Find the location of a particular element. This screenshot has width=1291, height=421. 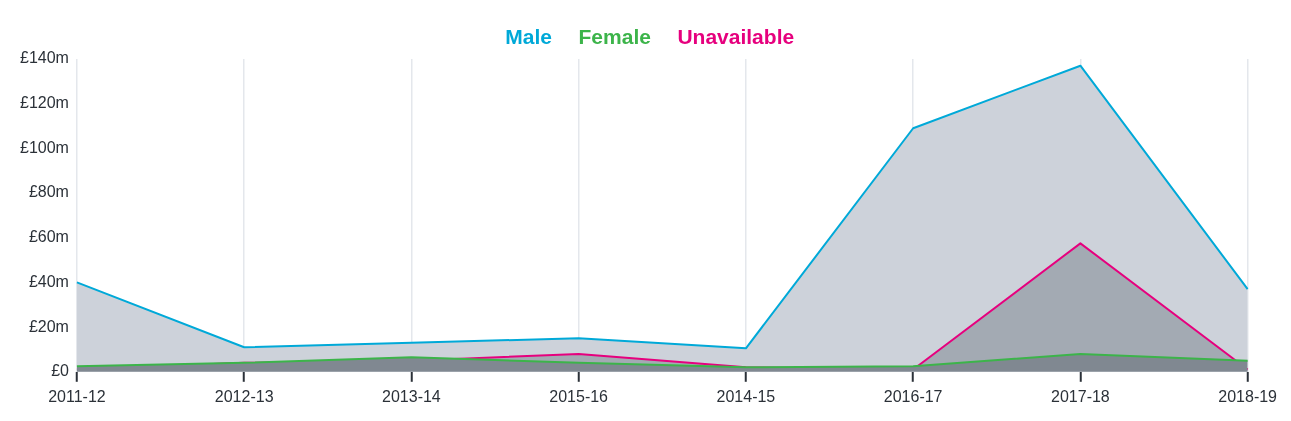

x-tick-label: 2013-14 is located at coordinates (411, 396).